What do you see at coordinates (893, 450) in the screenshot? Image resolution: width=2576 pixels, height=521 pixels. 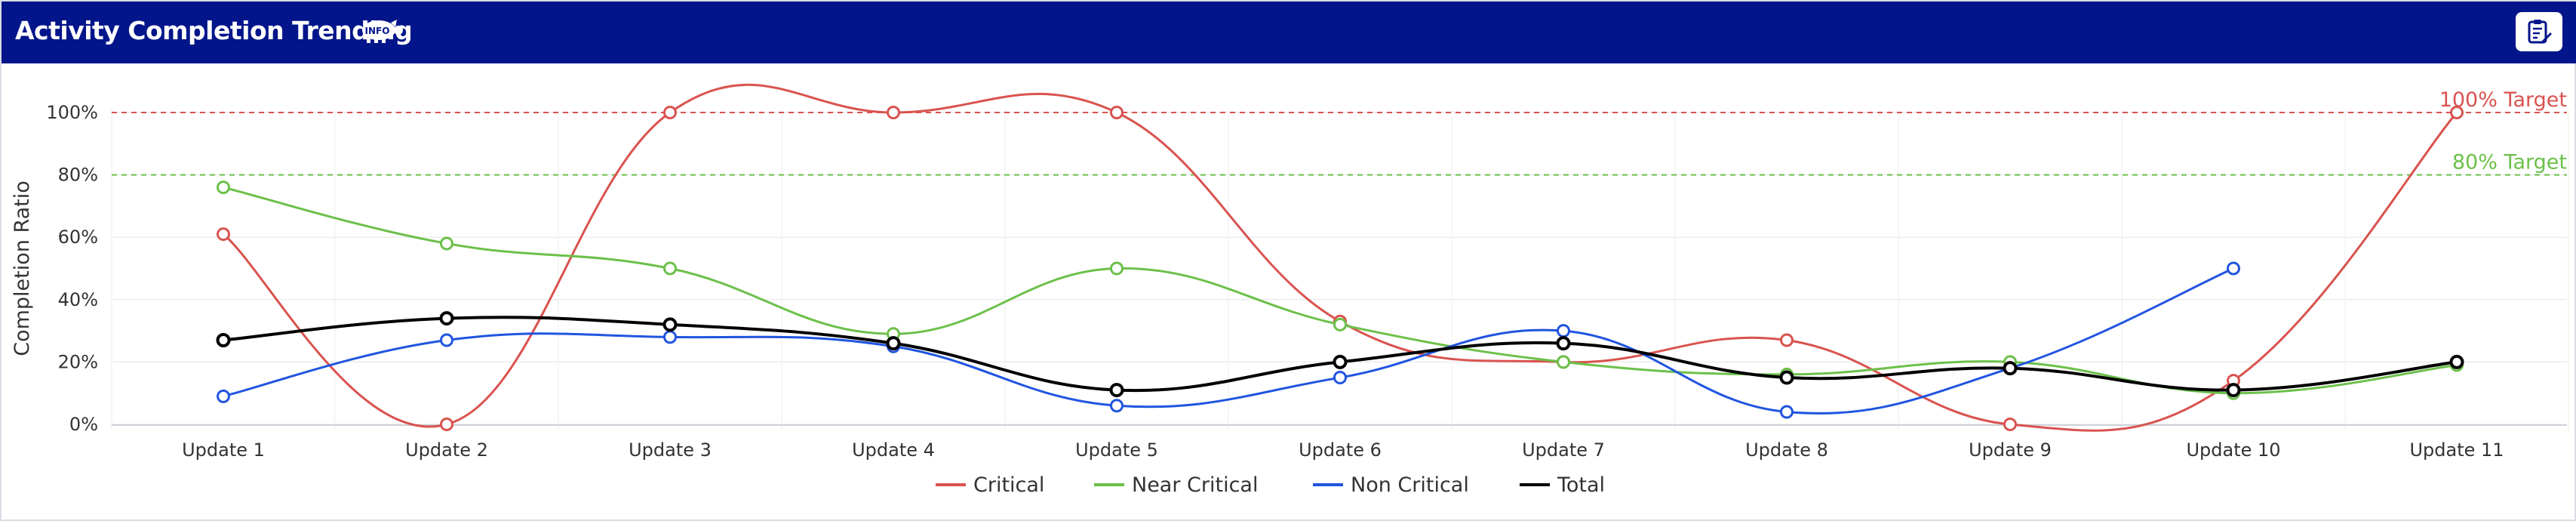 I see `x-tick-label: Update 4` at bounding box center [893, 450].